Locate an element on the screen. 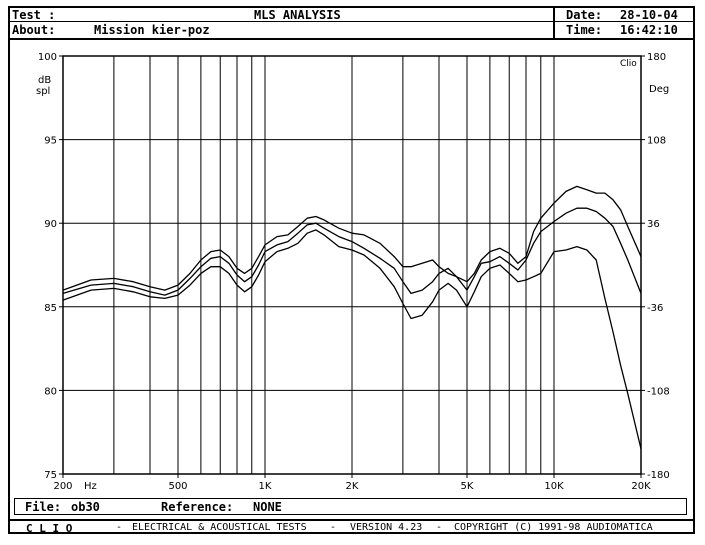 The image size is (705, 545). test-label: Test : is located at coordinates (34, 15).